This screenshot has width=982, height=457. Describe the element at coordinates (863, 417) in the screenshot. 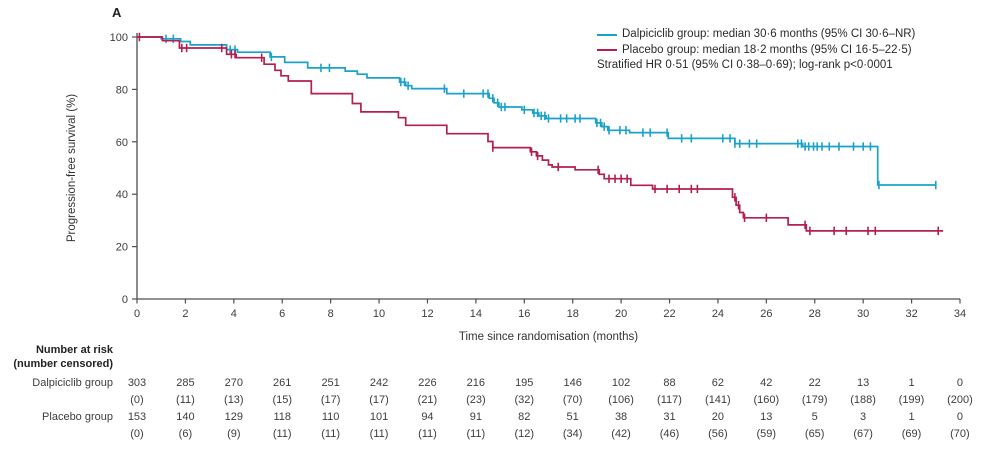

I see `at-risk-count-cell: 3` at that location.